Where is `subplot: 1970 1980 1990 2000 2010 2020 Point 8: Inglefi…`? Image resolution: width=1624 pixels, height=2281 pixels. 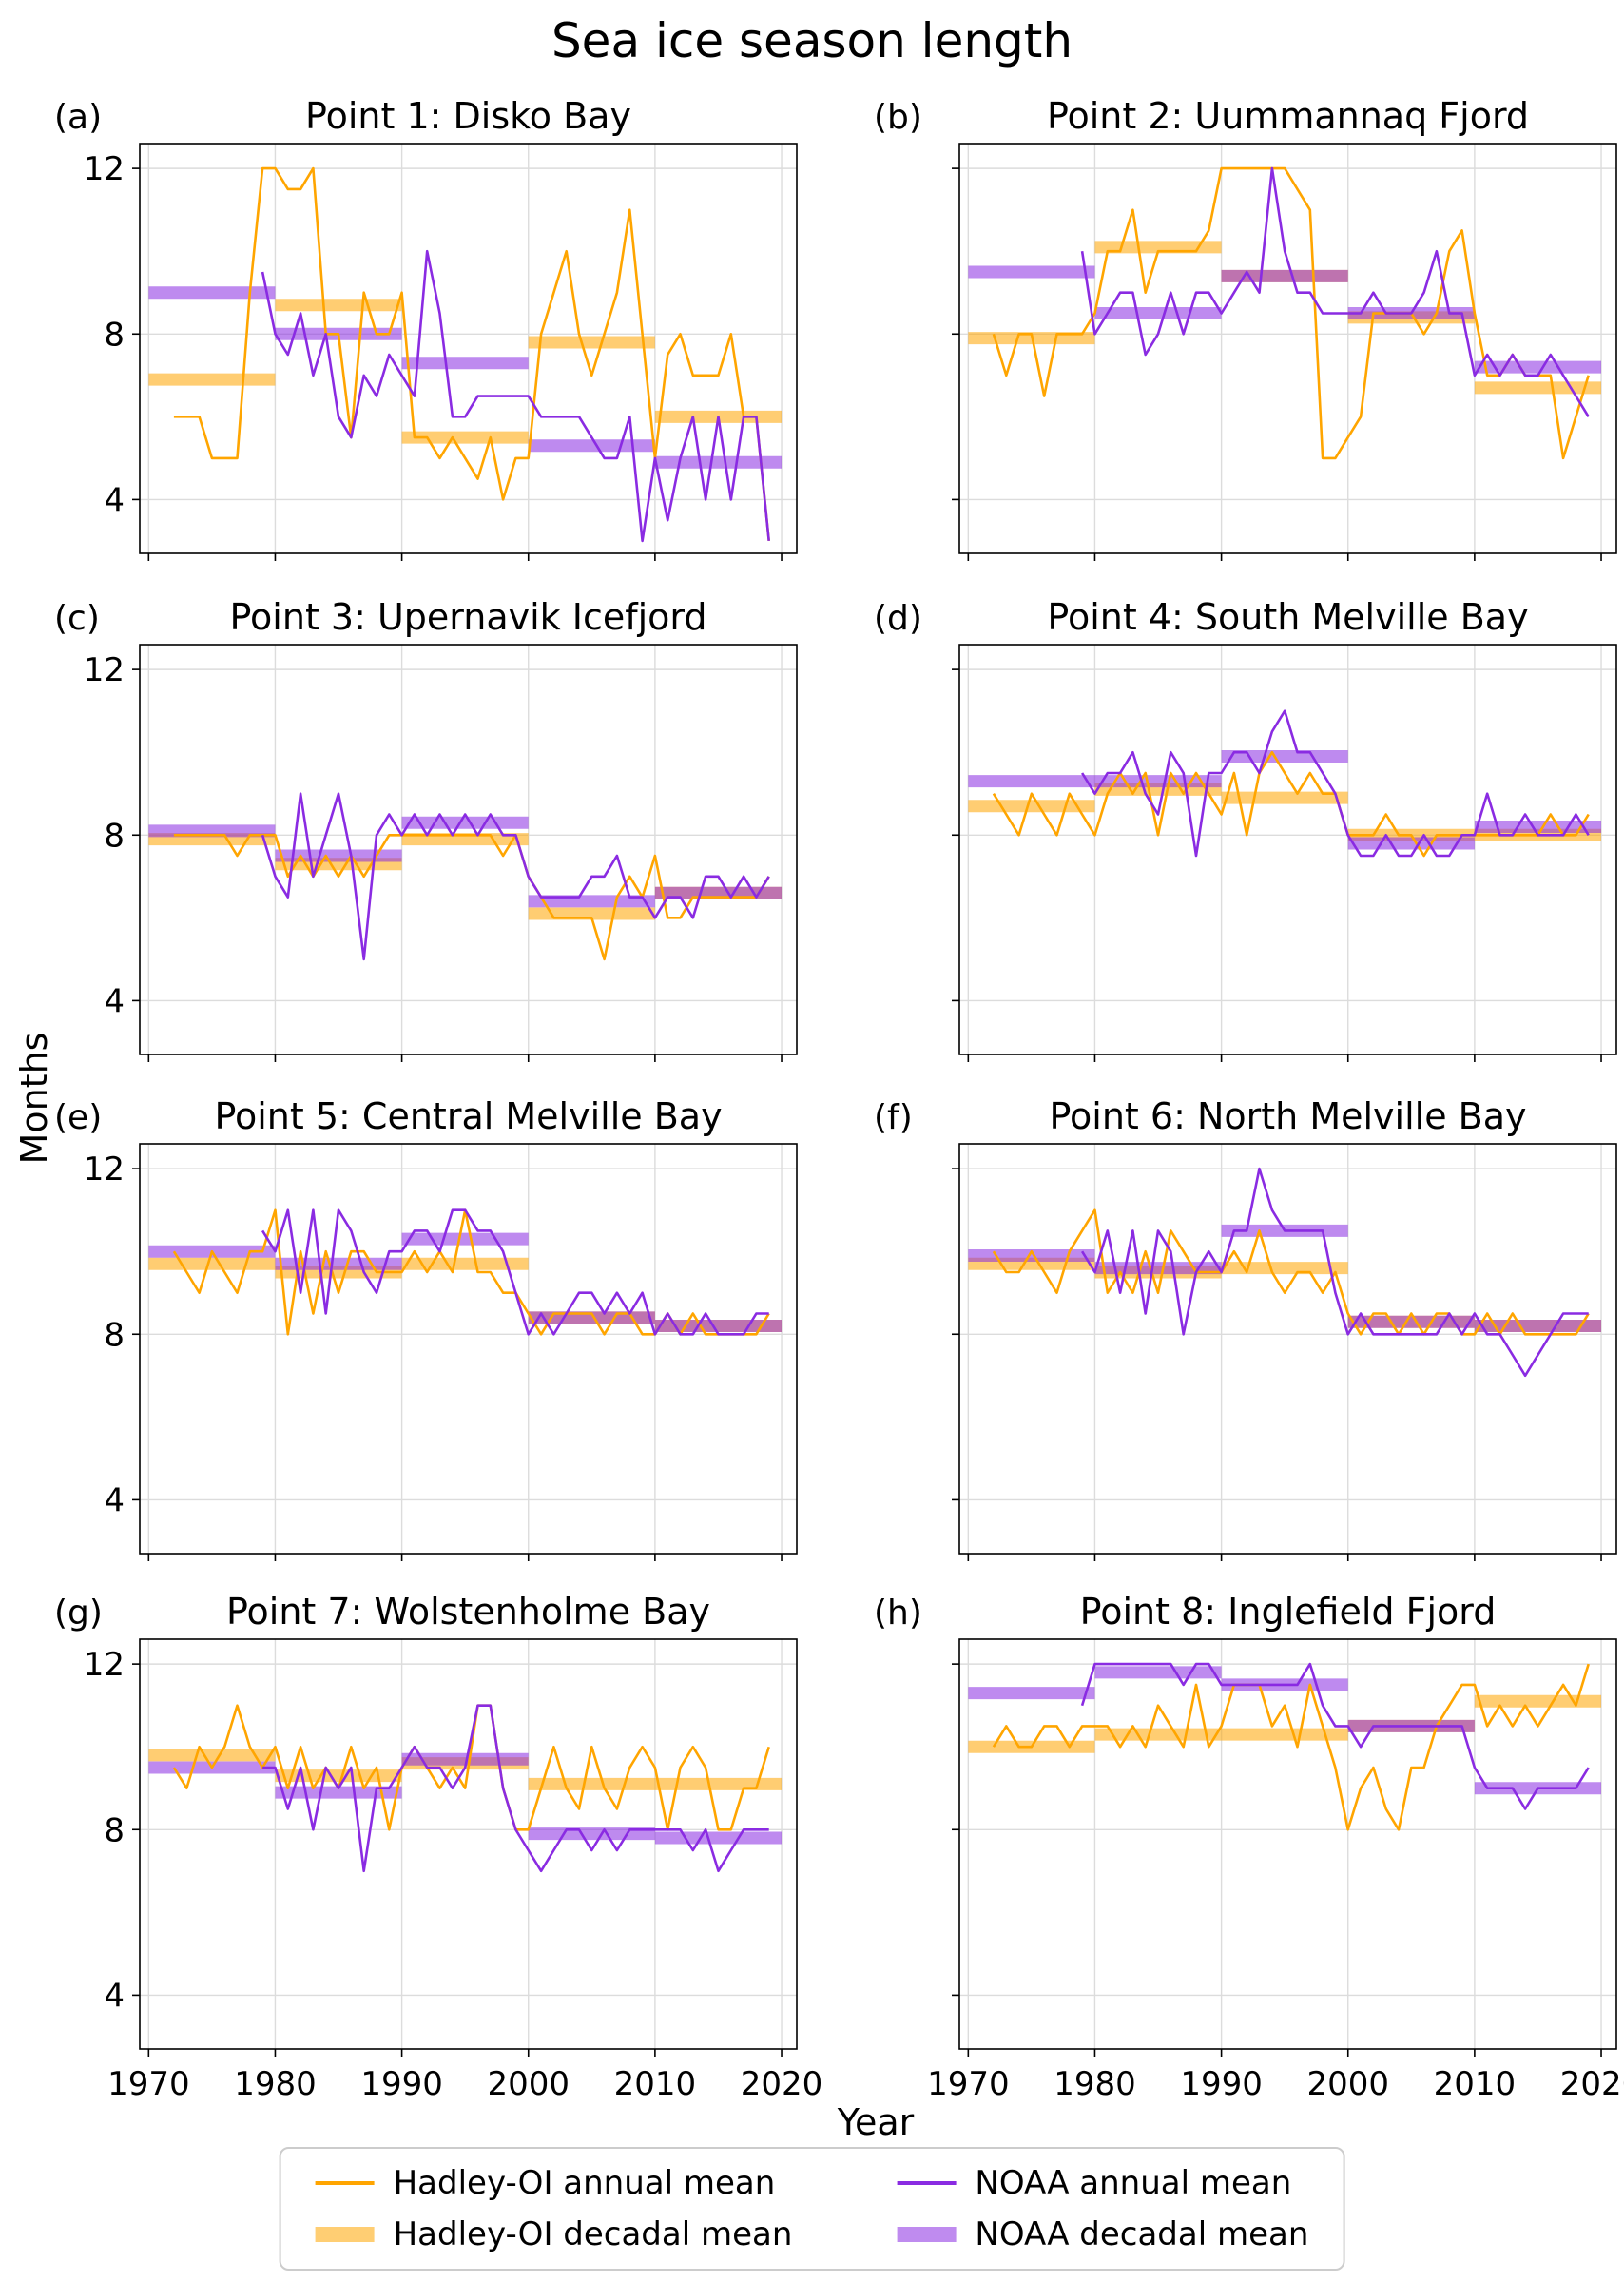
subplot: 1970 1980 1990 2000 2010 2020 Point 8: Inglefi… is located at coordinates (1249, 1847).